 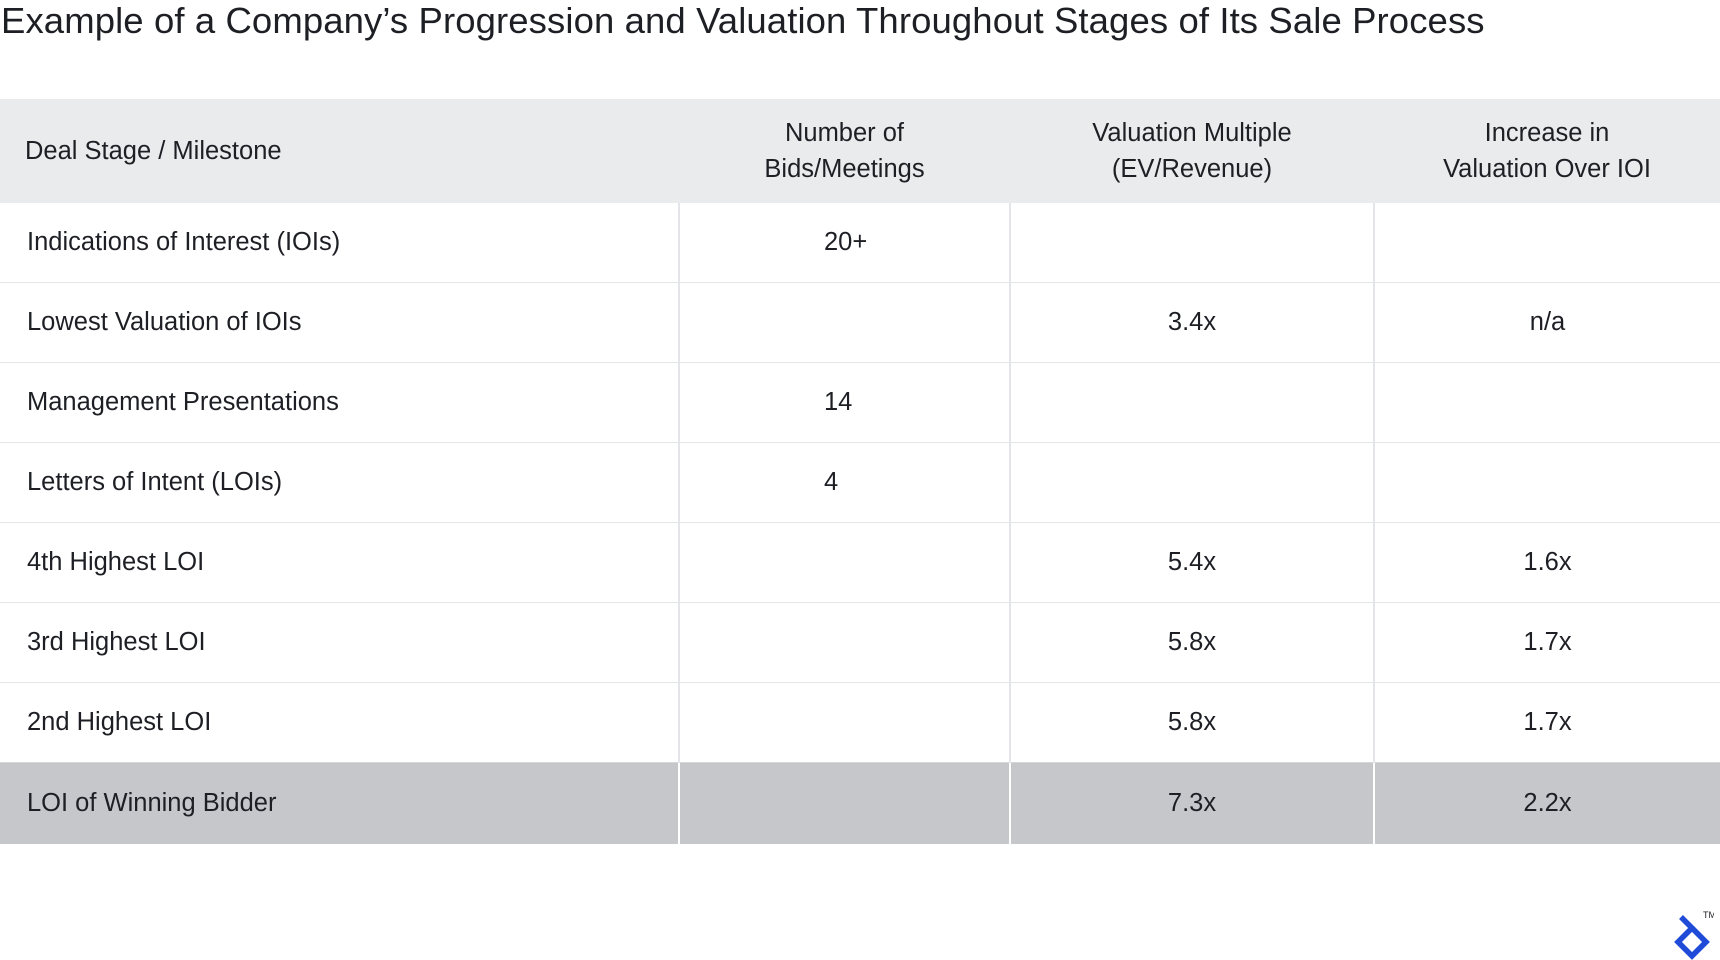 What do you see at coordinates (844, 482) in the screenshot?
I see `bids-cell: 4` at bounding box center [844, 482].